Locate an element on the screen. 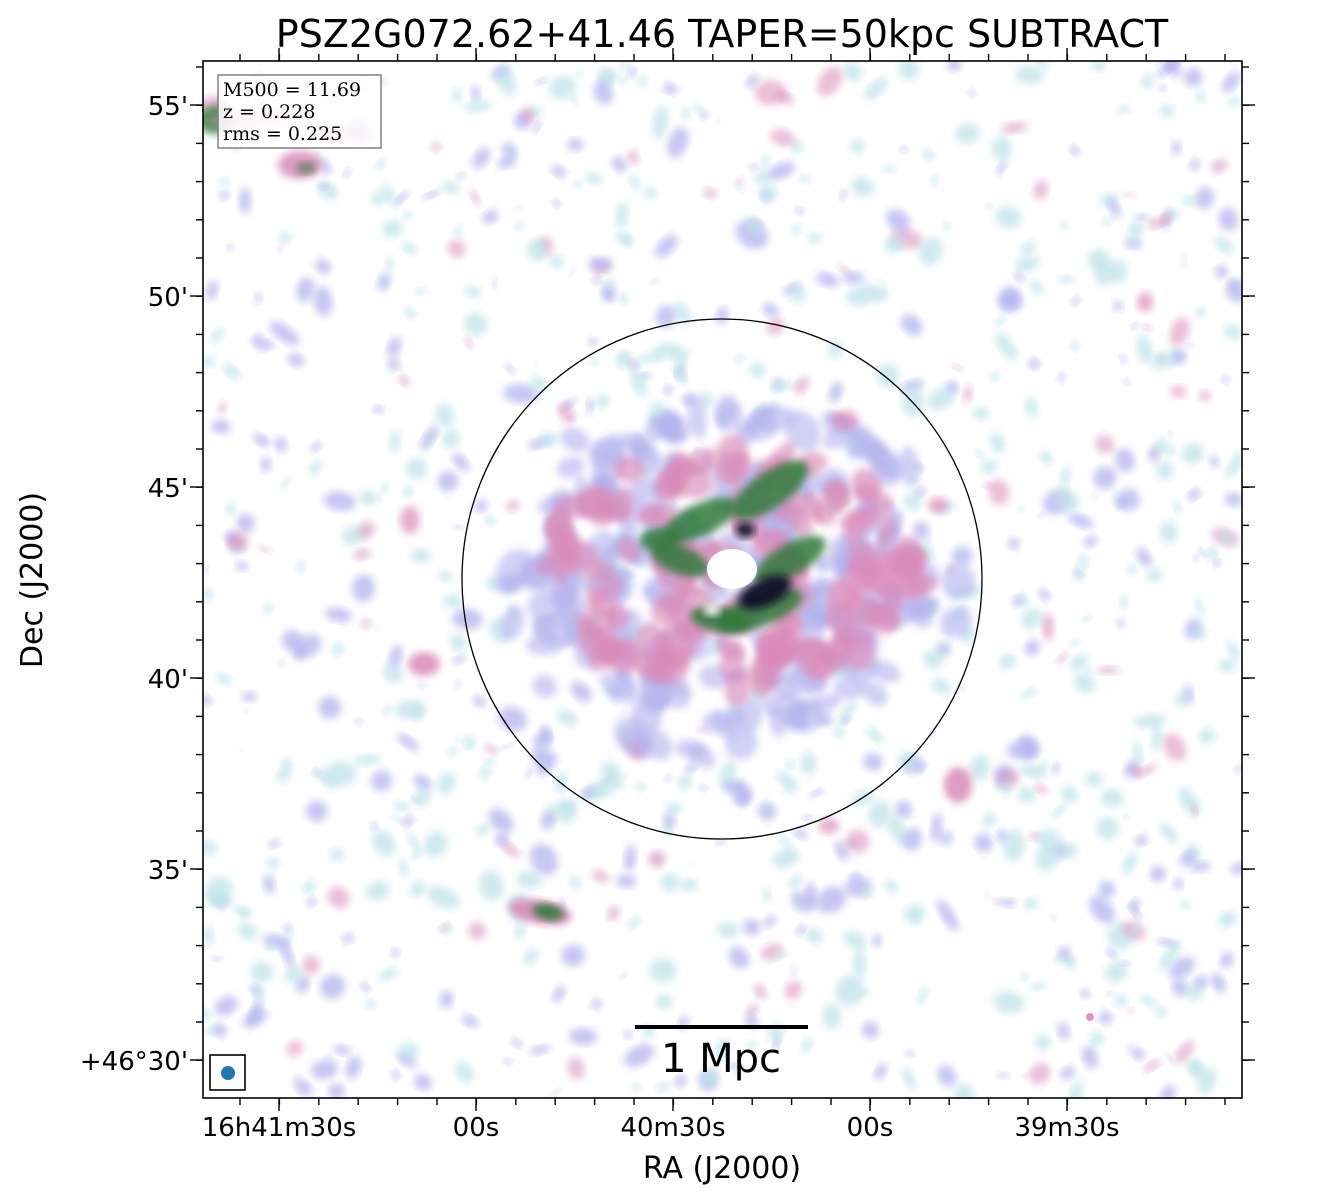 The image size is (1321, 1200). x-tick-label: 40m30s is located at coordinates (672, 1128).